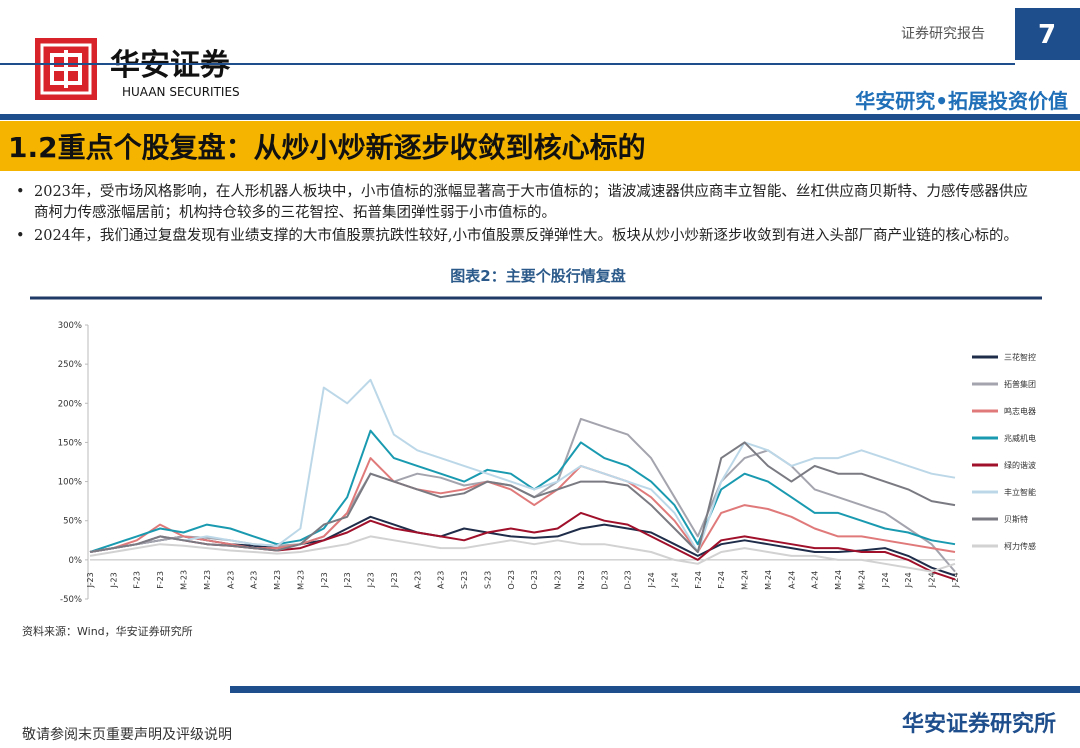  Describe the element at coordinates (1020, 438) in the screenshot. I see `legend-label: 兆威机电` at that location.